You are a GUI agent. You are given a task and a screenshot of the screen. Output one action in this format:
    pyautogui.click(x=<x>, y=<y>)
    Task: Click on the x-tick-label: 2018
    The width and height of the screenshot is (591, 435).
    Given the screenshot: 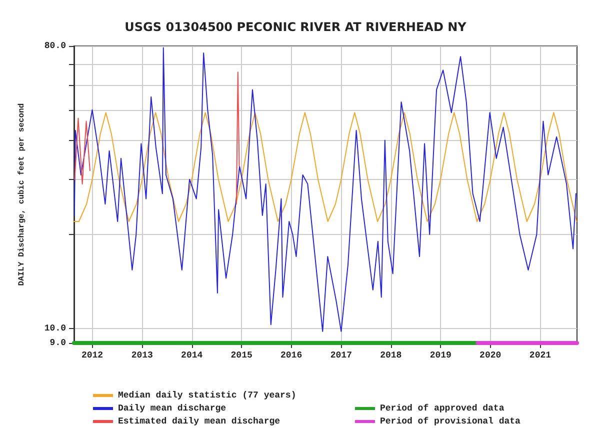 What is the action you would take?
    pyautogui.click(x=391, y=355)
    